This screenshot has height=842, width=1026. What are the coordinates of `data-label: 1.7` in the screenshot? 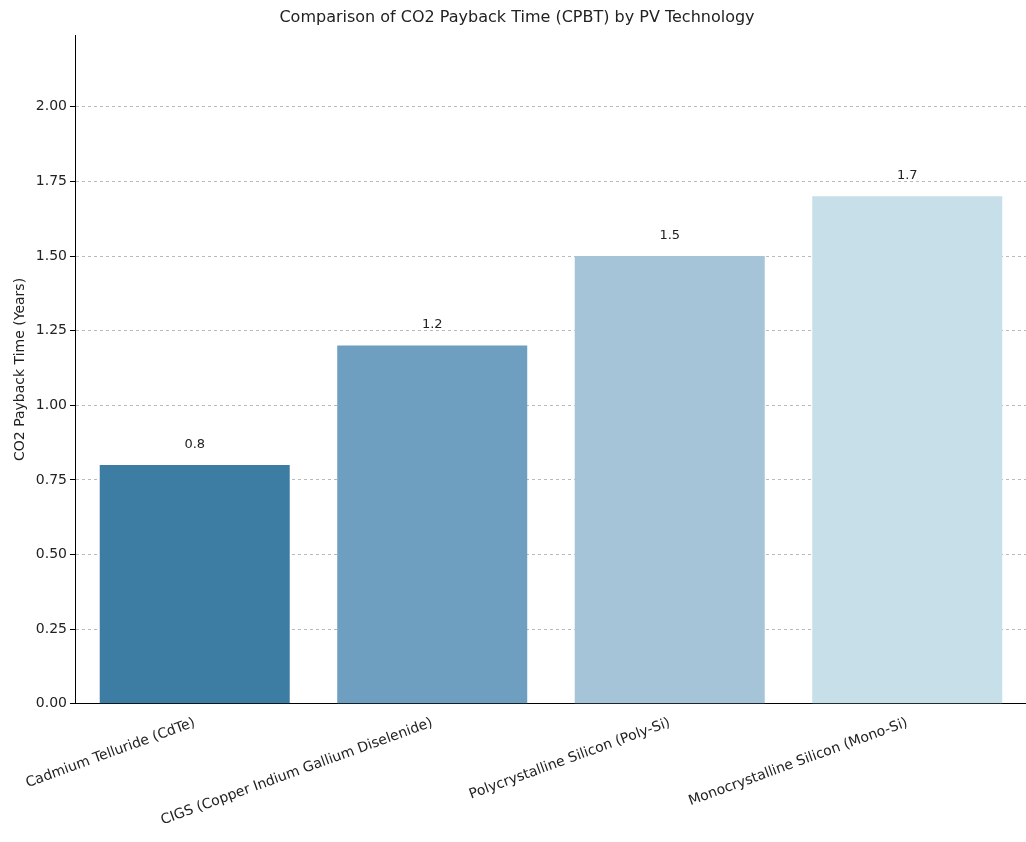 It's located at (907, 175).